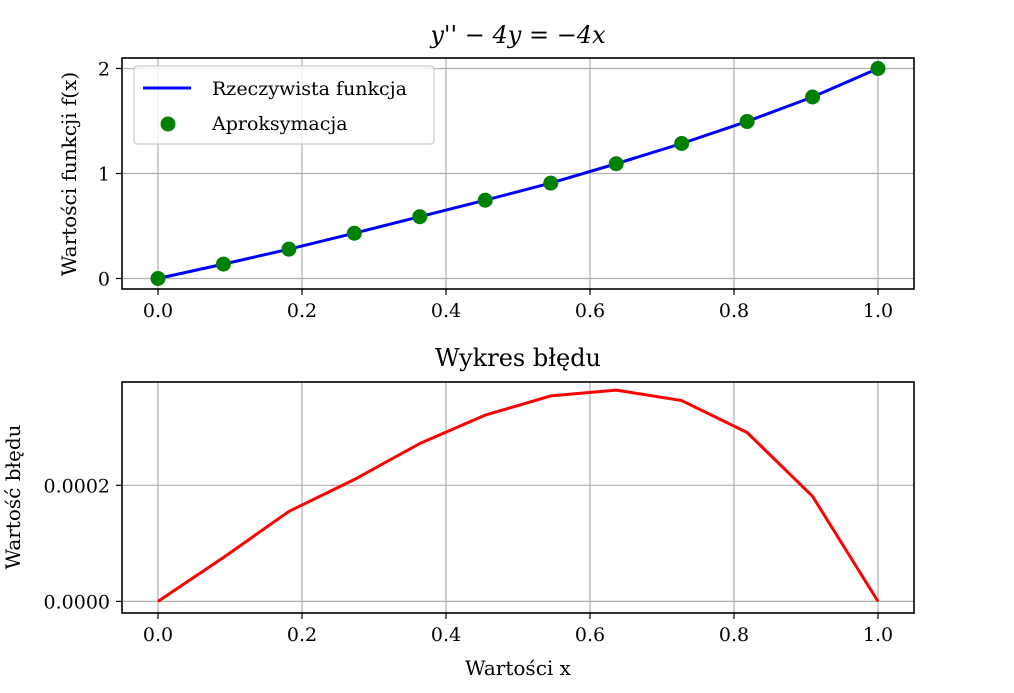  Describe the element at coordinates (518, 668) in the screenshot. I see `bottom-x-axis-label: Wartości x` at that location.